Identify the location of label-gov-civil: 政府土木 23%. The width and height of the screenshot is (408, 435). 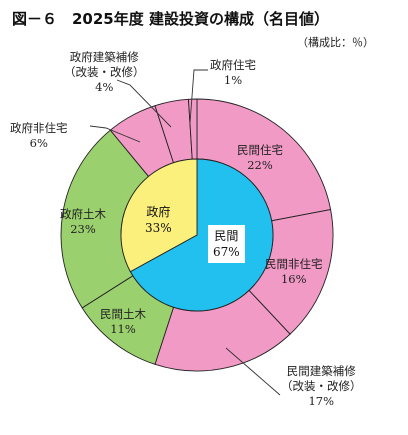
(83, 222).